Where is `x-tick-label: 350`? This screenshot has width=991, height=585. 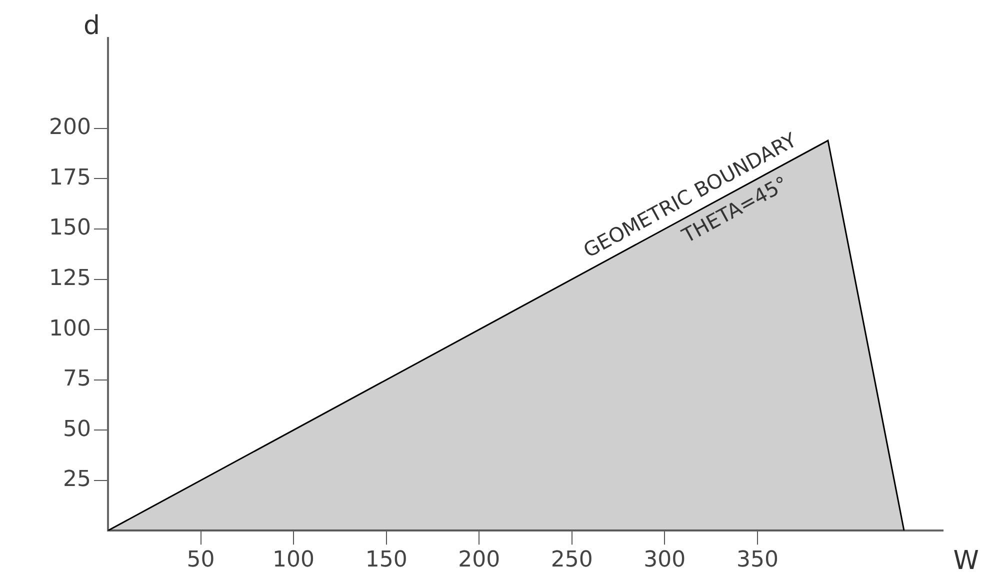 x-tick-label: 350 is located at coordinates (757, 560).